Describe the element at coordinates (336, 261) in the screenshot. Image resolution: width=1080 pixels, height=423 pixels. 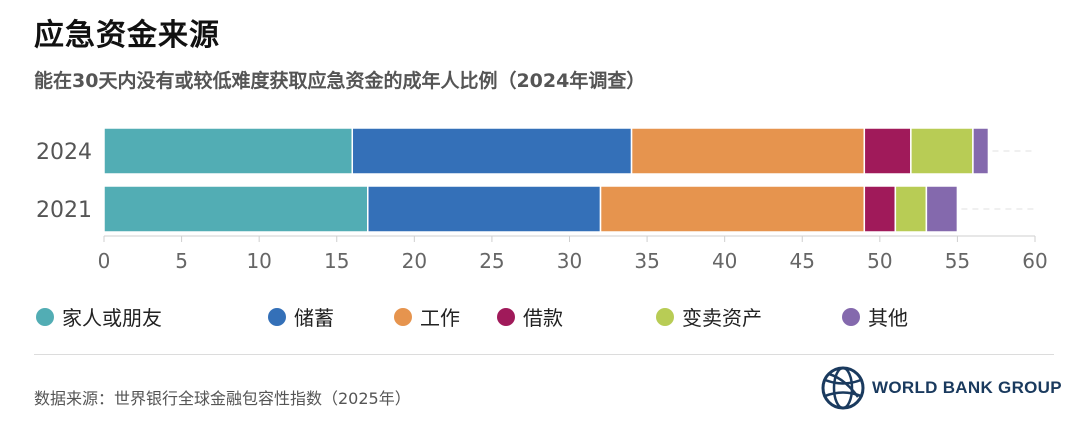
I see `x-tick-label: 15` at that location.